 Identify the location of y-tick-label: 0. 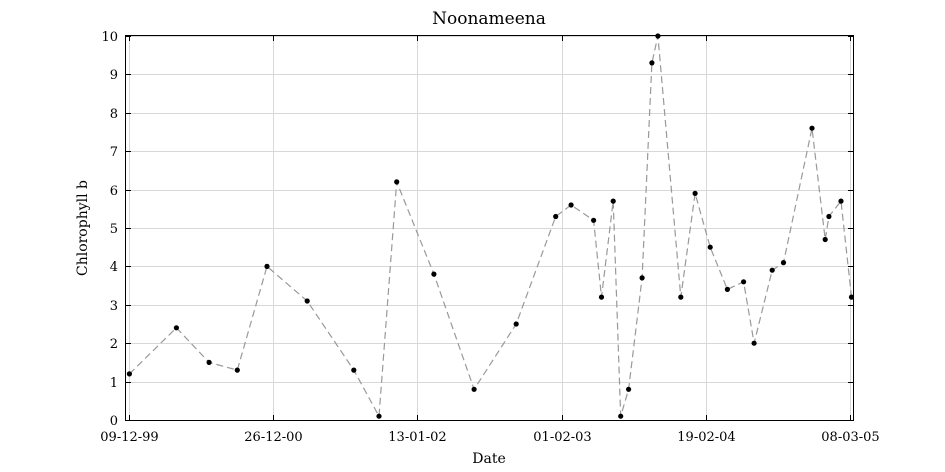
(114, 421).